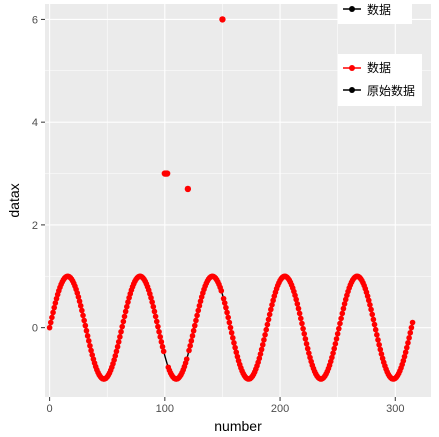 This screenshot has width=439, height=437. What do you see at coordinates (50, 409) in the screenshot?
I see `x-tick-label: 0` at bounding box center [50, 409].